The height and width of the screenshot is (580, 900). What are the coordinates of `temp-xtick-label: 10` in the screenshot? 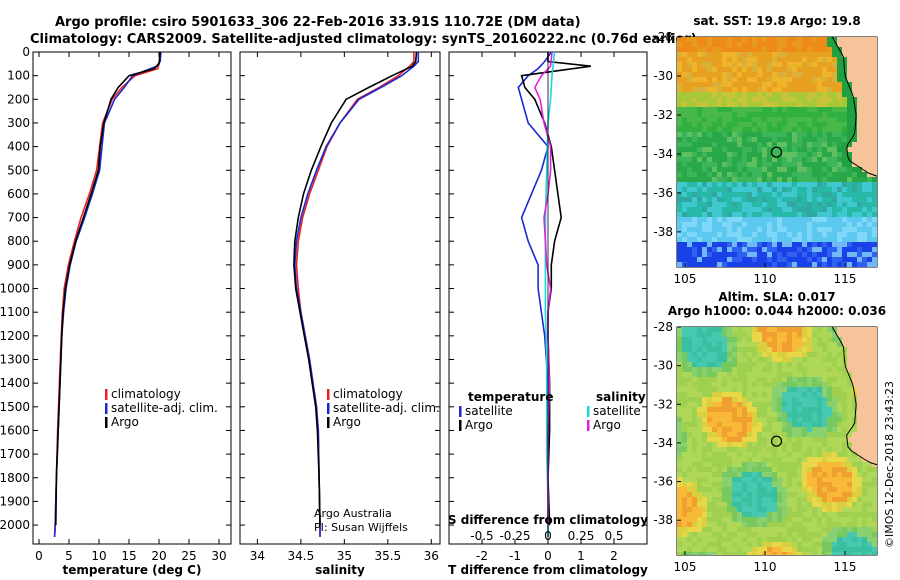 It's located at (98, 556).